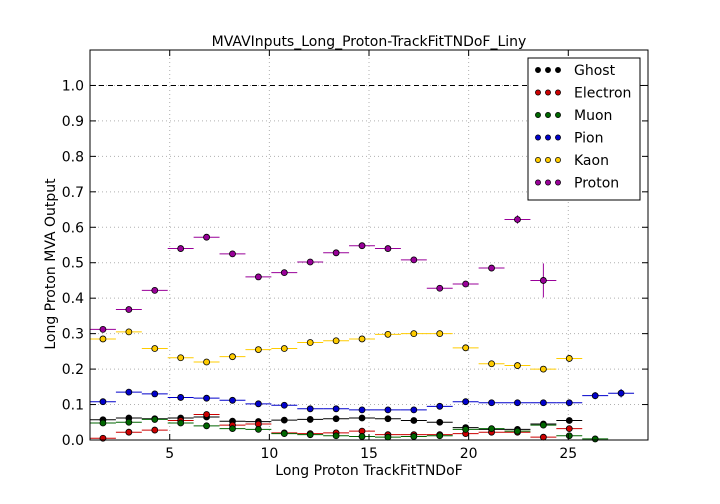 Image resolution: width=720 pixels, height=504 pixels. I want to click on x-tick-label: 15, so click(369, 454).